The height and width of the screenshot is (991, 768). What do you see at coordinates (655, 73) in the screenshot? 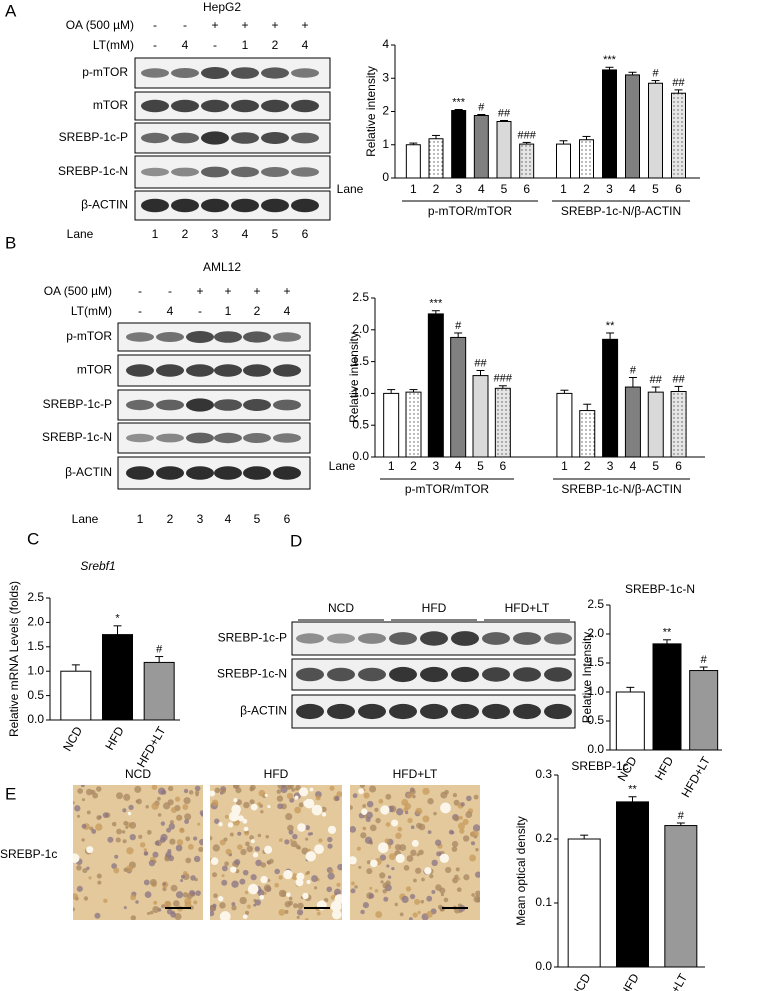
I see `significance: #` at bounding box center [655, 73].